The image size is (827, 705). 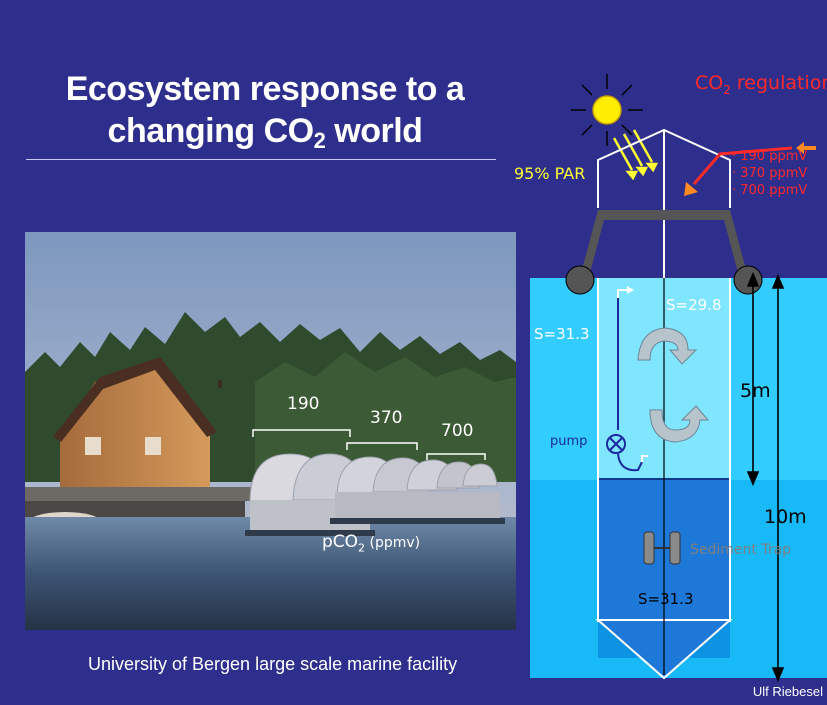 I want to click on salinity-inner-bottom: S=31.3, so click(x=666, y=599).